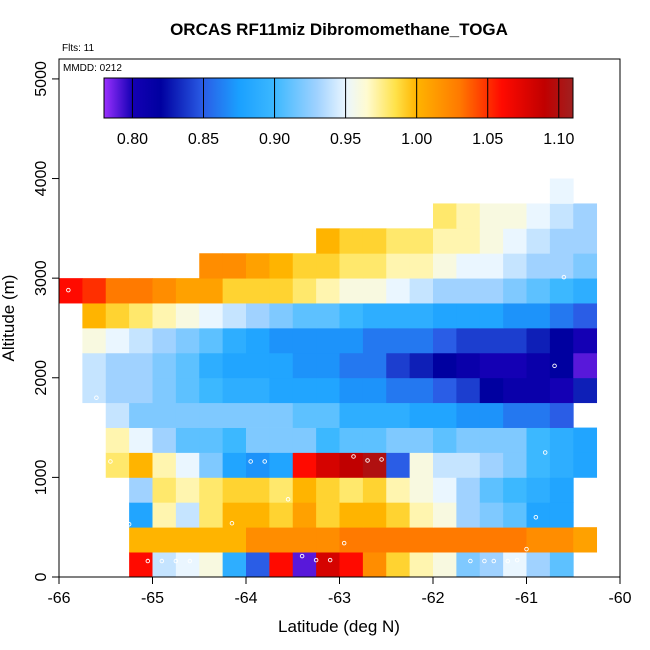 This screenshot has height=650, width=650. I want to click on colorbar-tick-label: 0.95, so click(345, 139).